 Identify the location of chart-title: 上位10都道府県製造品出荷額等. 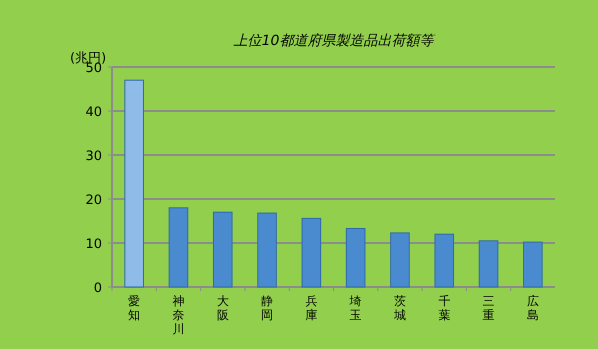
(335, 41).